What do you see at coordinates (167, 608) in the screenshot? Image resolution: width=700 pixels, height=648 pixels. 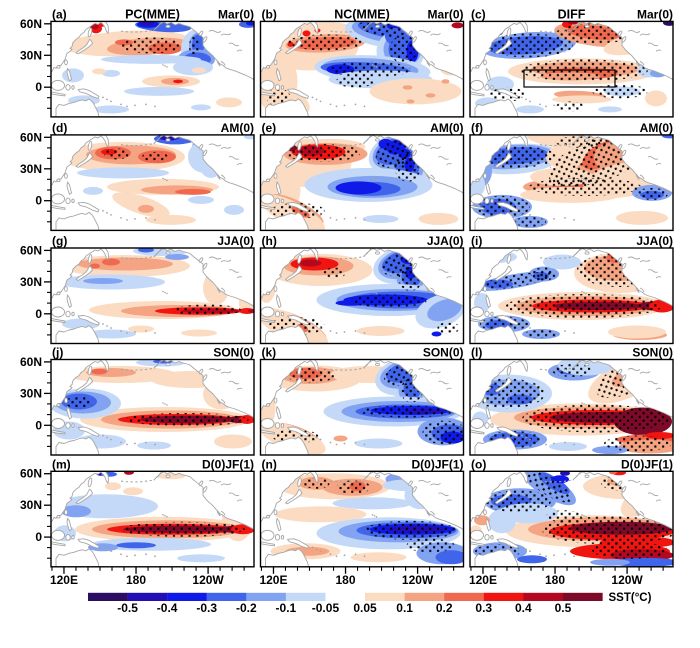 I see `svg-text: -0.4` at bounding box center [167, 608].